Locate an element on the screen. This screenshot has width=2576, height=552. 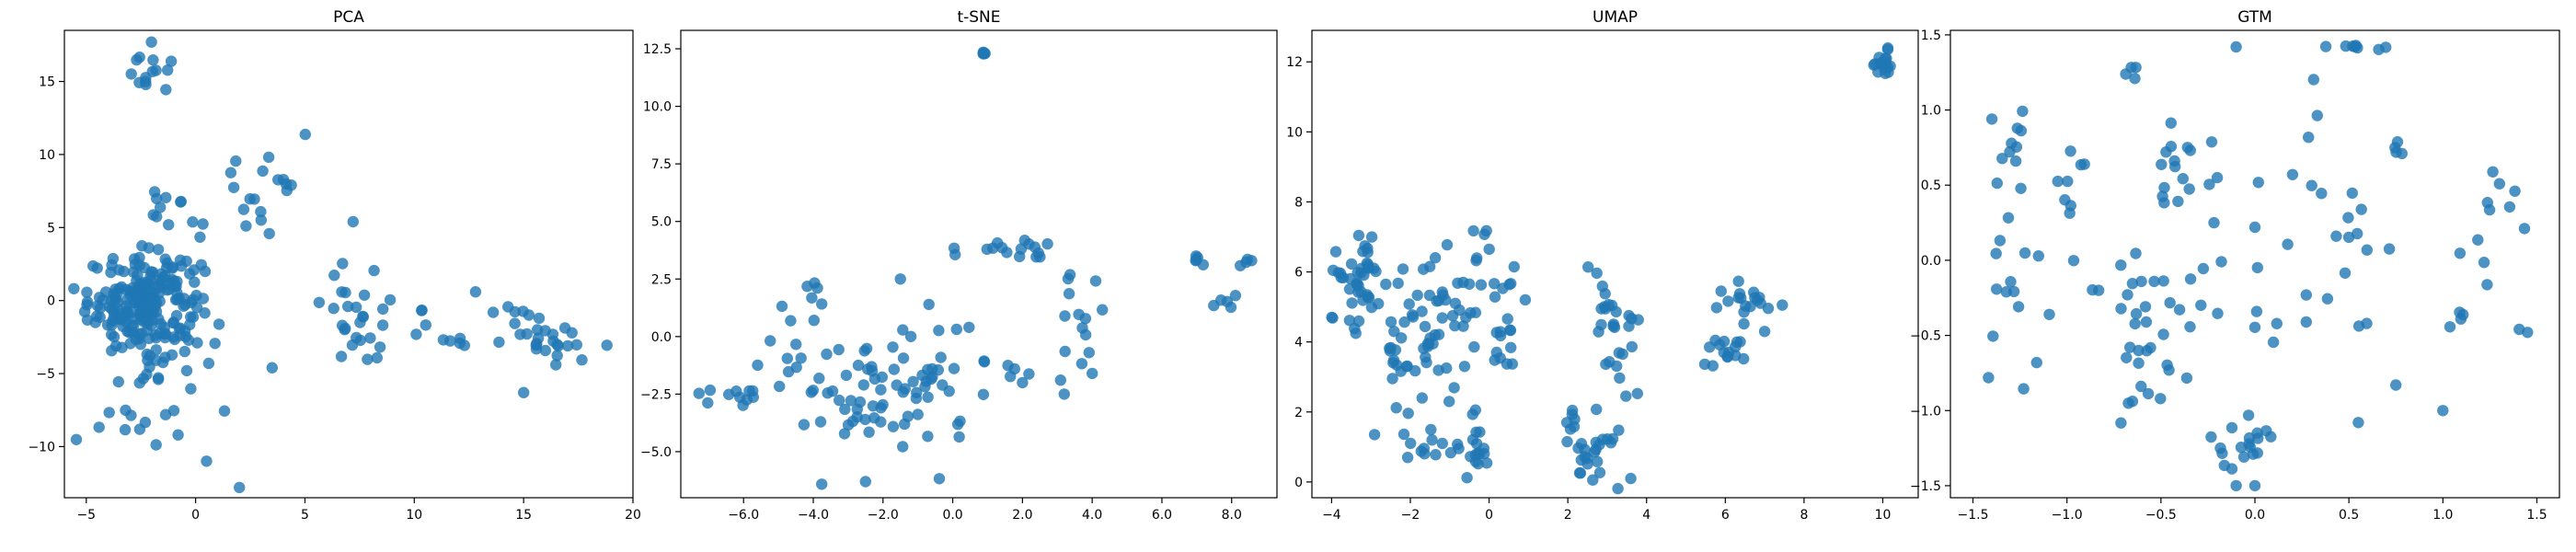
x-tick-label: 15 is located at coordinates (523, 515).